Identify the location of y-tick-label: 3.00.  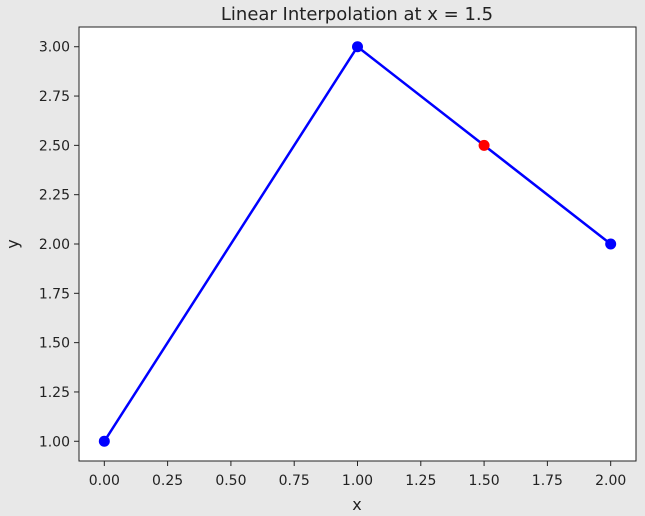
(54, 48).